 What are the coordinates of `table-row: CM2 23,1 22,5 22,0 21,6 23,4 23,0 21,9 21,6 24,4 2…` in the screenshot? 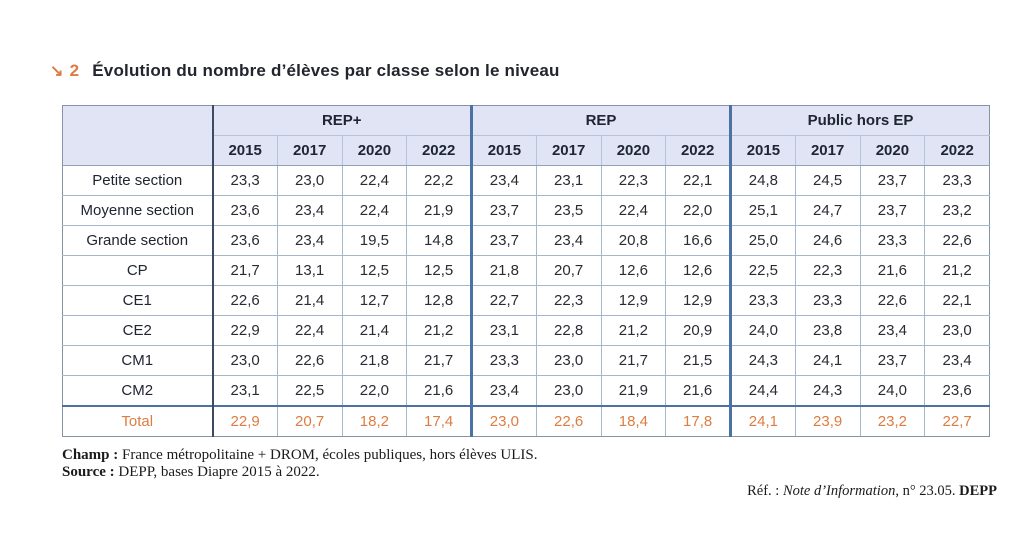 It's located at (526, 391).